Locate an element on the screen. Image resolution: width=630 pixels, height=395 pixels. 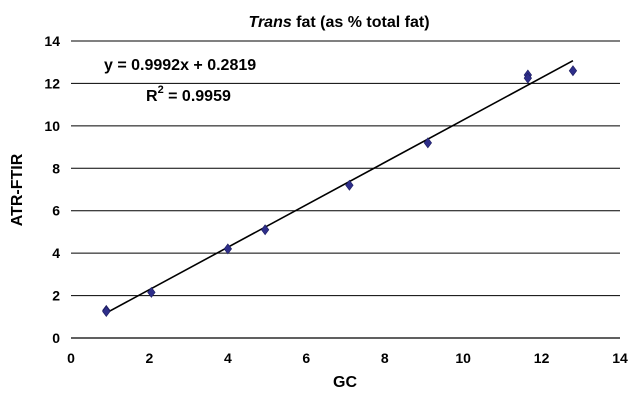
y-axis-title: ATR-FTIR is located at coordinates (17, 189).